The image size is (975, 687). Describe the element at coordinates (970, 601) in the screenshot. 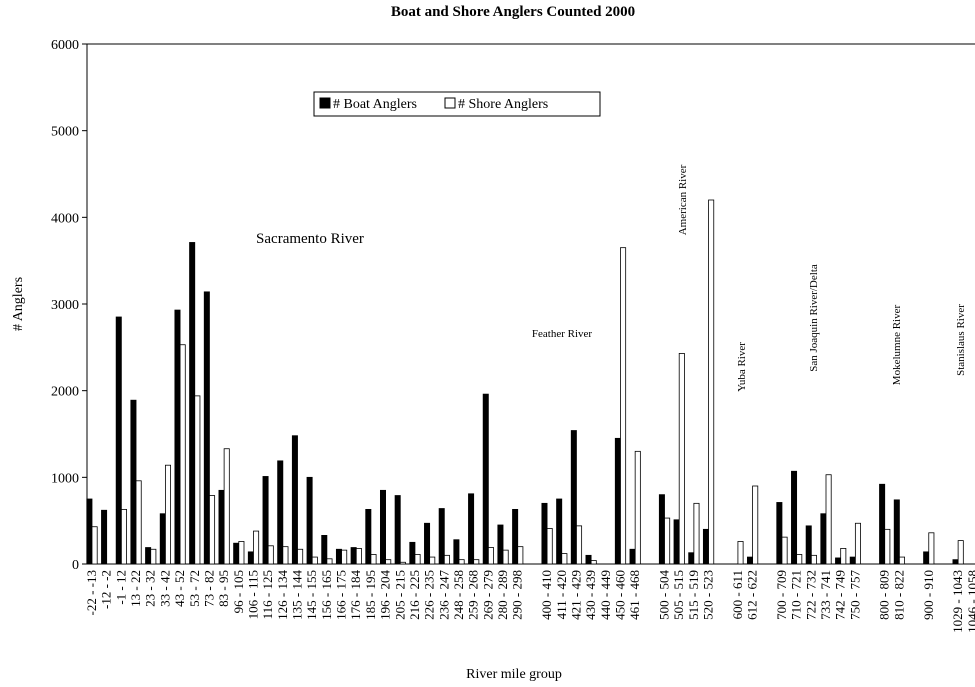

I see `x-tick-label: 1046 - 1058` at that location.